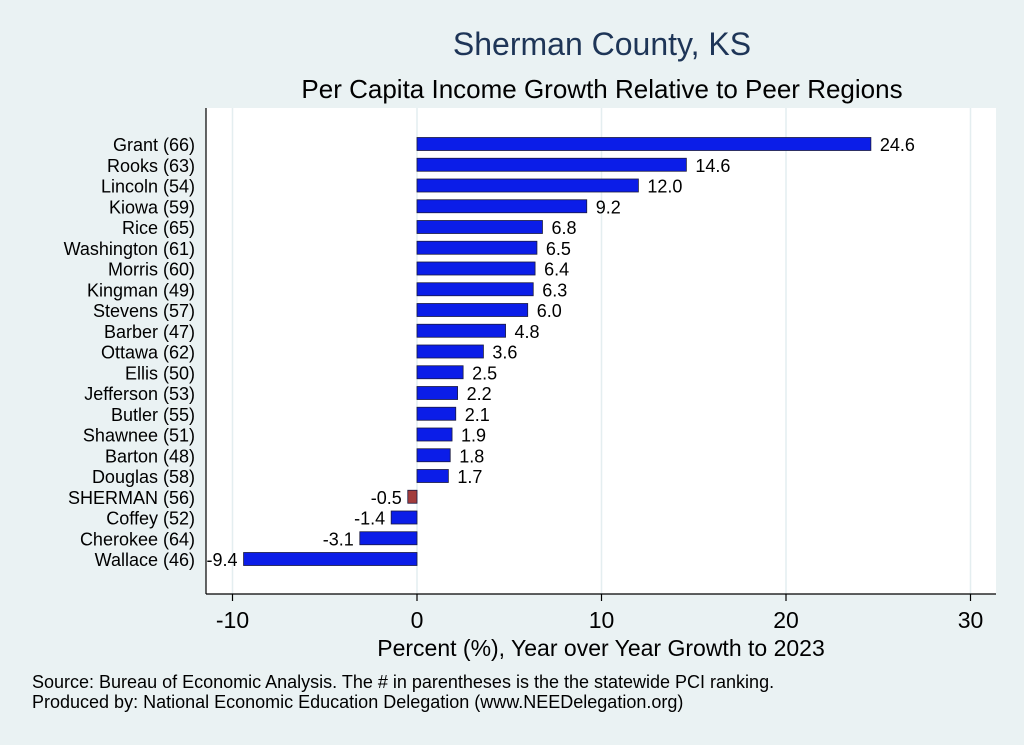 The width and height of the screenshot is (1024, 745). What do you see at coordinates (129, 249) in the screenshot?
I see `category-label: Washington (61)` at bounding box center [129, 249].